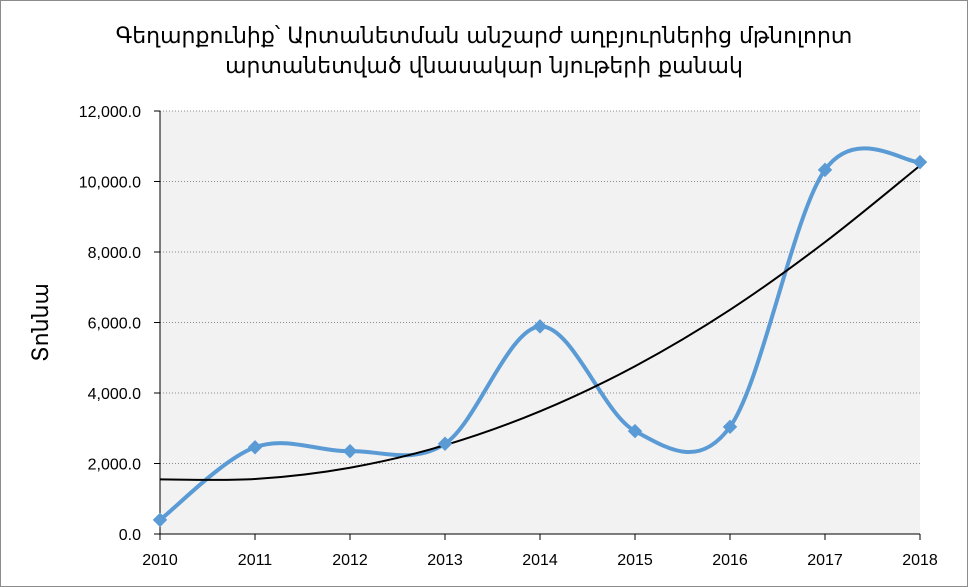 The width and height of the screenshot is (968, 587). Describe the element at coordinates (110, 183) in the screenshot. I see `y-tick-label: 10,000.0` at that location.